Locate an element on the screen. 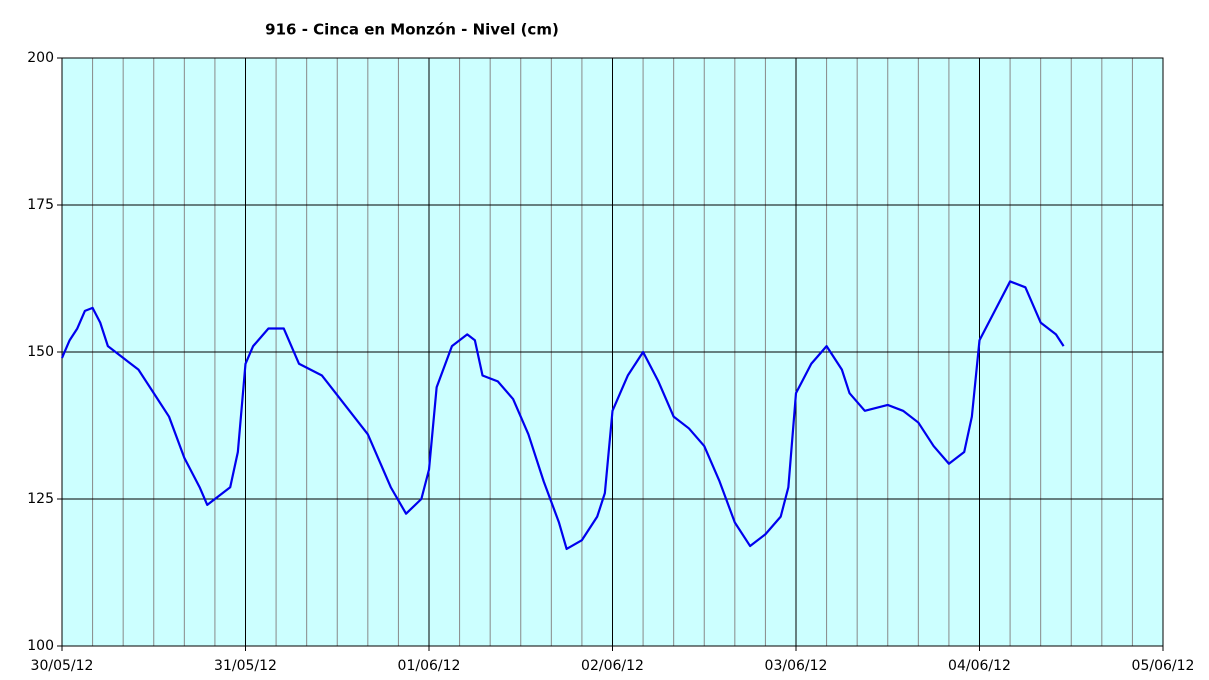 Image resolution: width=1209 pixels, height=680 pixels. y-tick-label: 175 is located at coordinates (40, 205).